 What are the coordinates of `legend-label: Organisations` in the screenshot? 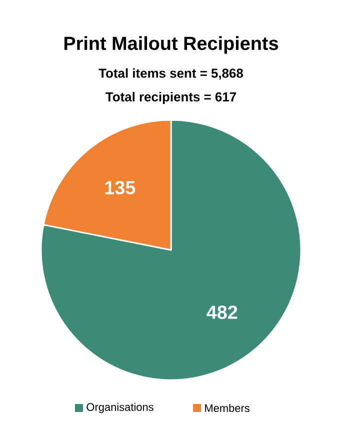 It's located at (120, 408).